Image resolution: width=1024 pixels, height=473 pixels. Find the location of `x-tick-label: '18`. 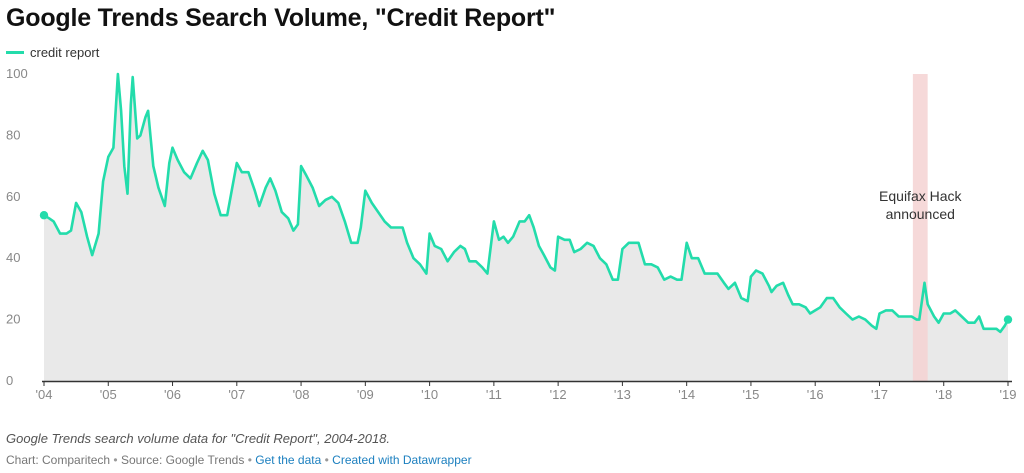

x-tick-label: '18 is located at coordinates (943, 394).